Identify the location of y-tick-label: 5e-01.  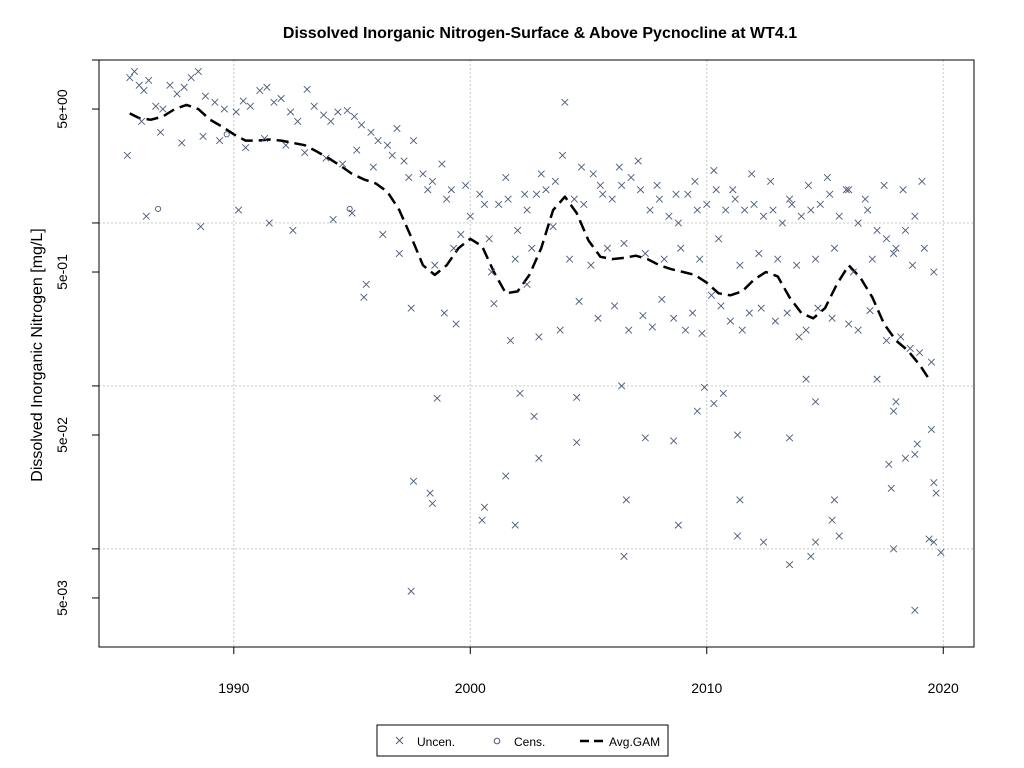
(62, 272).